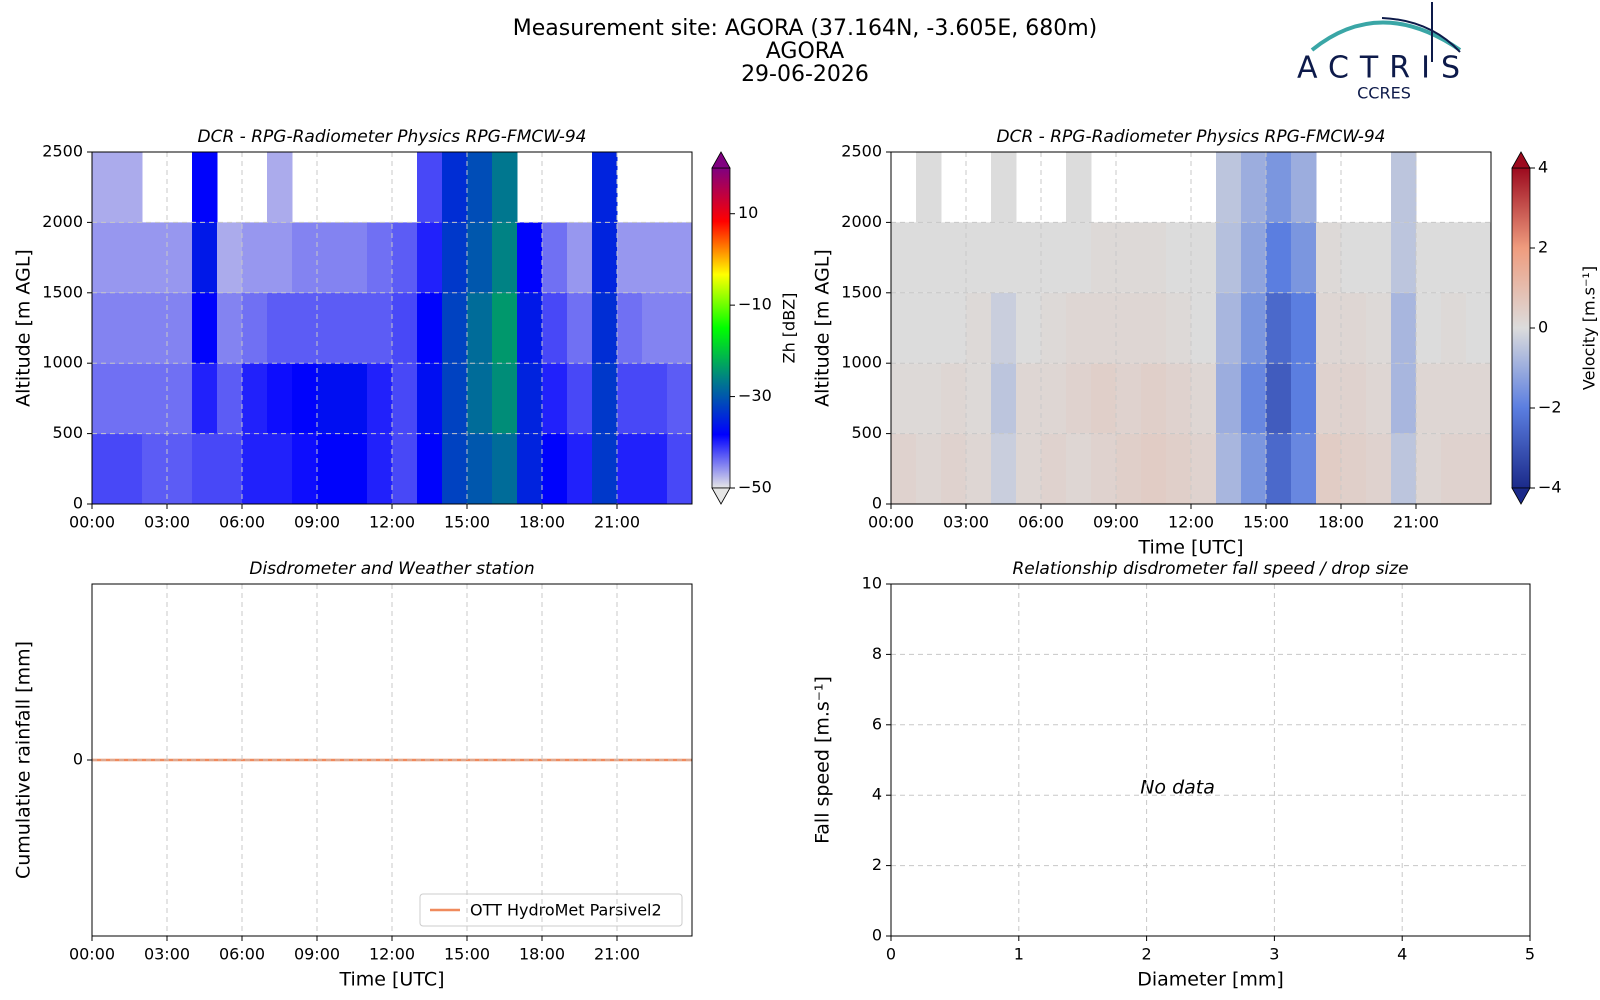 This screenshot has width=1600, height=1000. What do you see at coordinates (1543, 167) in the screenshot?
I see `colorbar-tick-label: 4` at bounding box center [1543, 167].